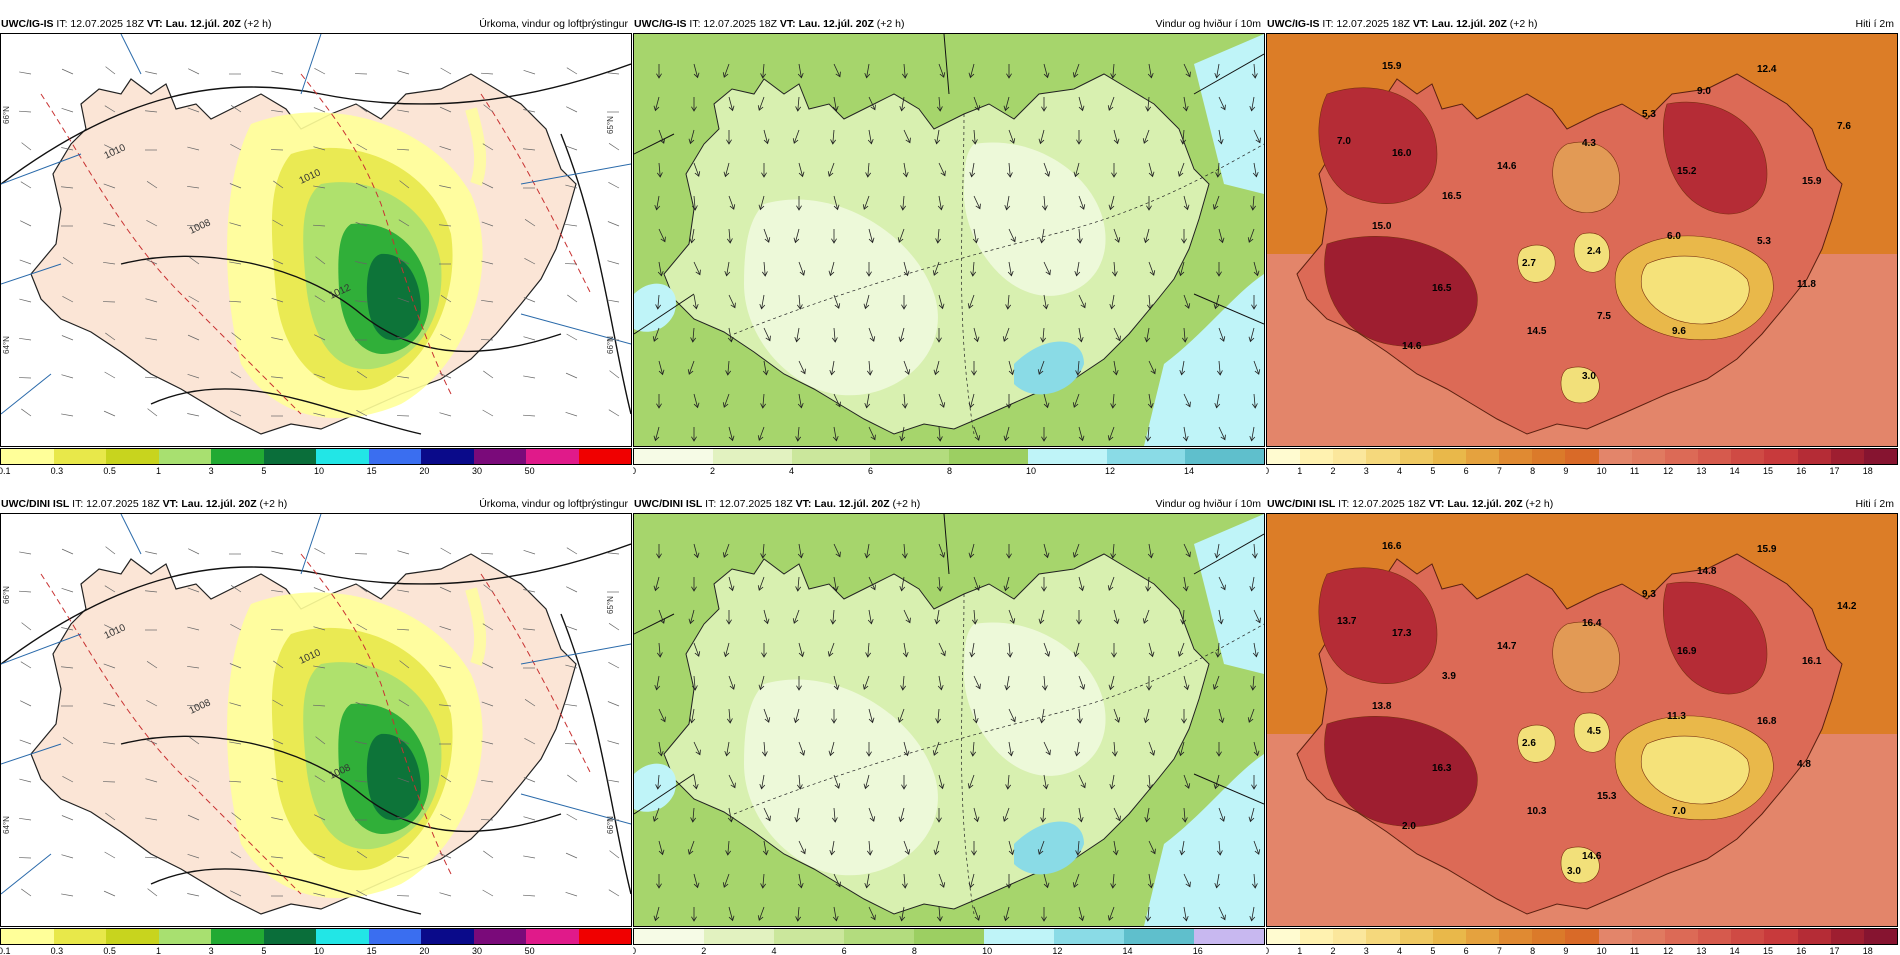 The image size is (1900, 955). What do you see at coordinates (1589, 376) in the screenshot?
I see `temperature-label: 3.0` at bounding box center [1589, 376].